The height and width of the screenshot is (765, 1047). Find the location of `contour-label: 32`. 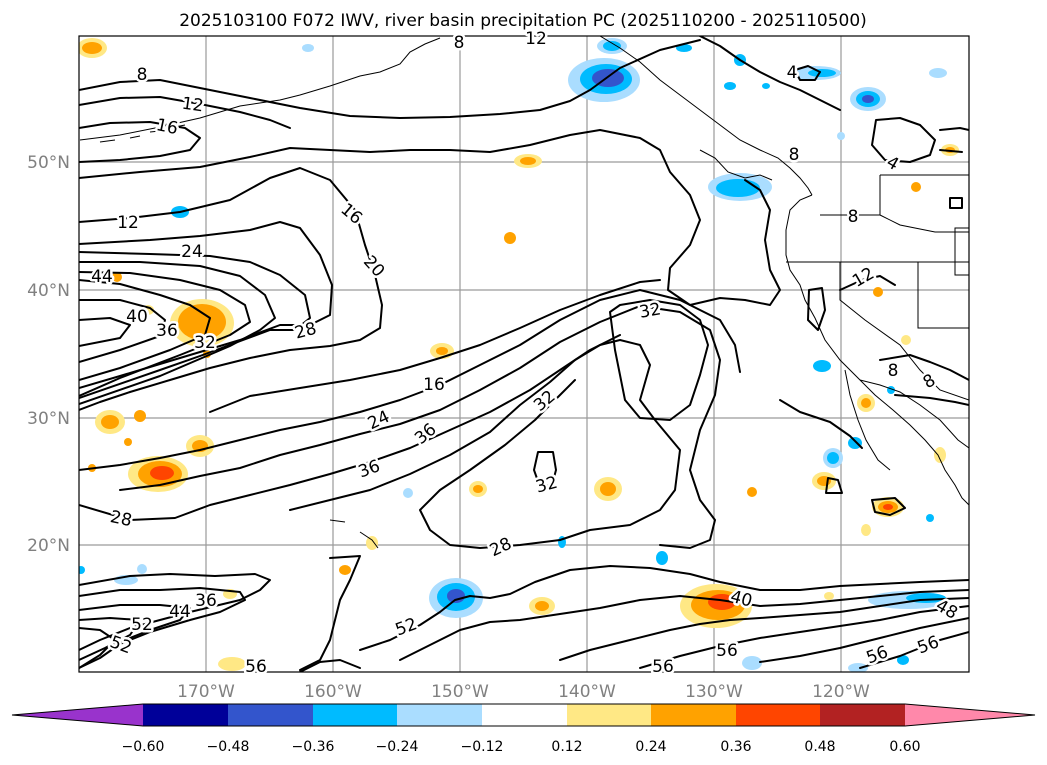

contour-label: 32 is located at coordinates (205, 343).